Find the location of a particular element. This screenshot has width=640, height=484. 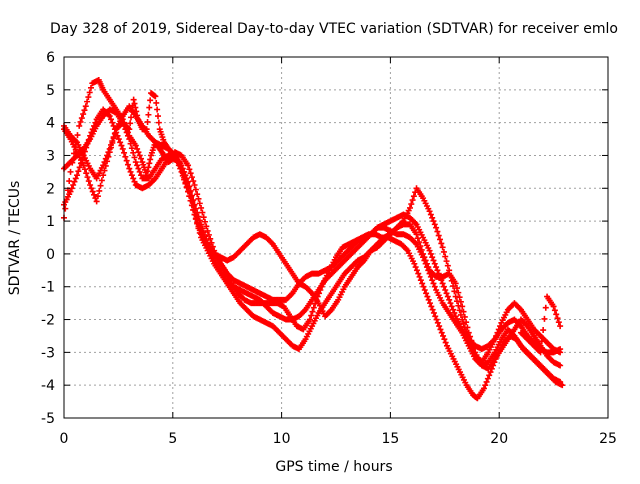

x-tick-label: 10 is located at coordinates (282, 439).